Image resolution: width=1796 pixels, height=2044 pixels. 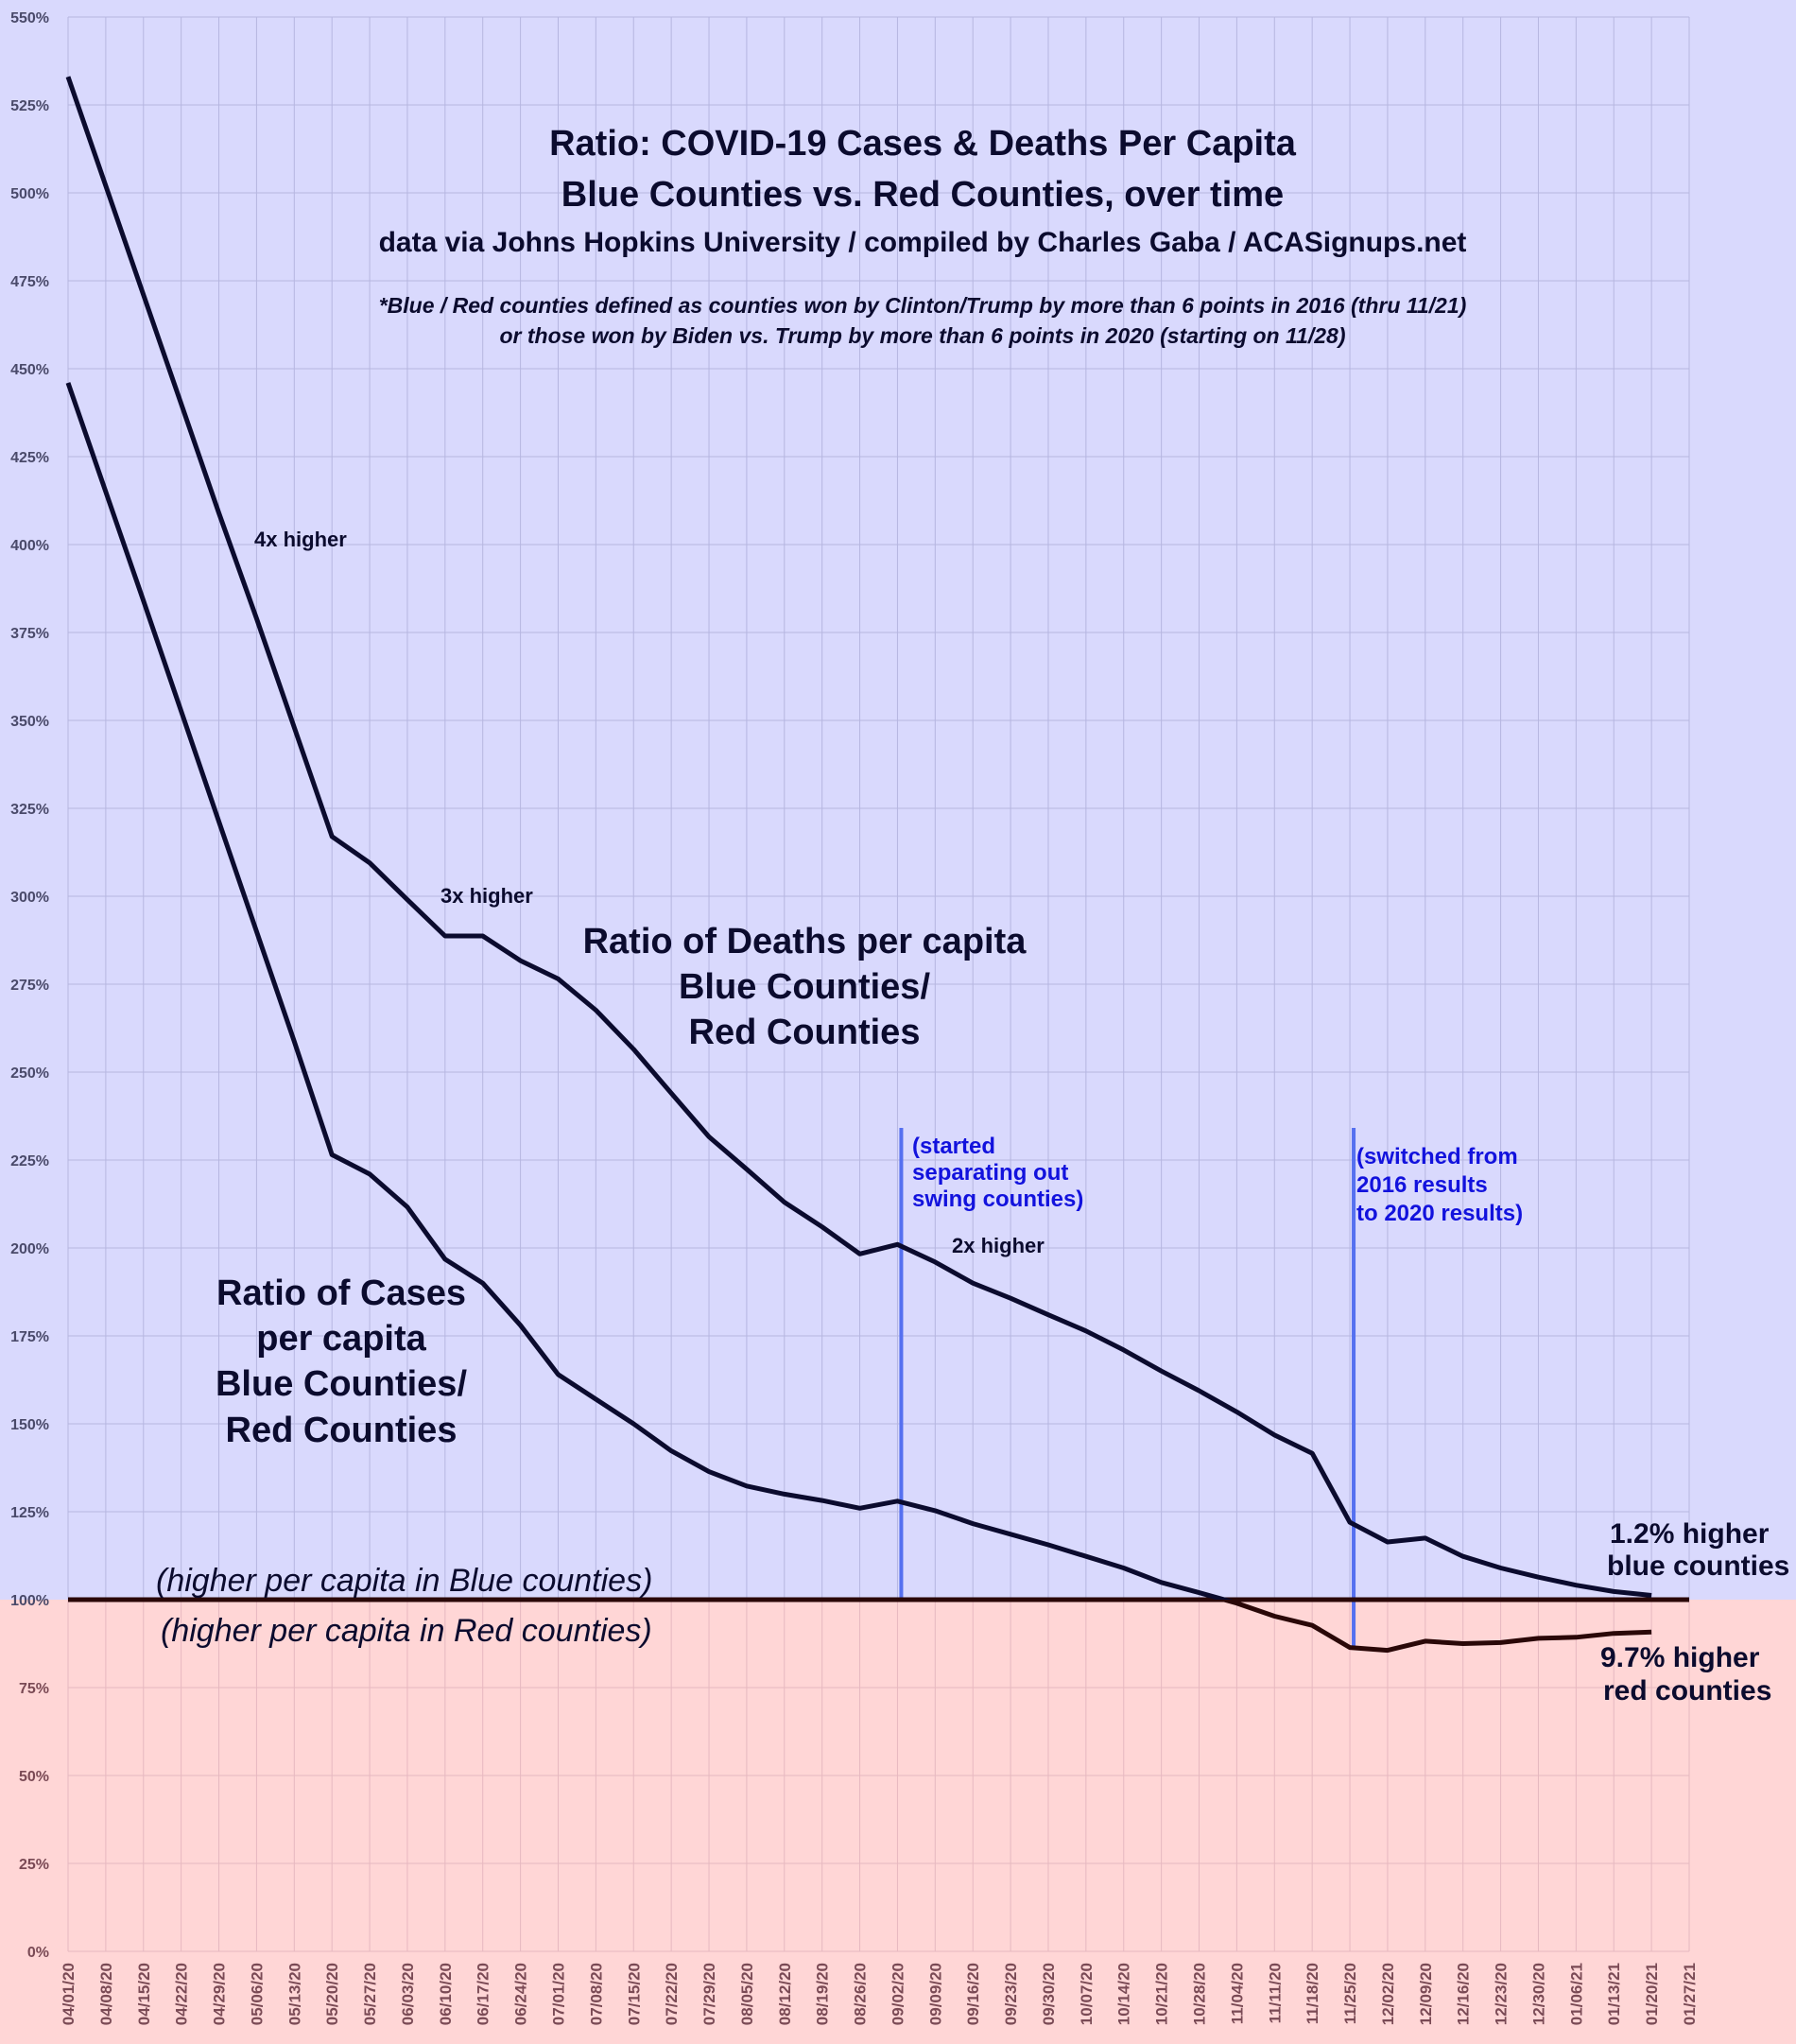 What do you see at coordinates (998, 1199) in the screenshot?
I see `swing-annotation-line: swing counties)` at bounding box center [998, 1199].